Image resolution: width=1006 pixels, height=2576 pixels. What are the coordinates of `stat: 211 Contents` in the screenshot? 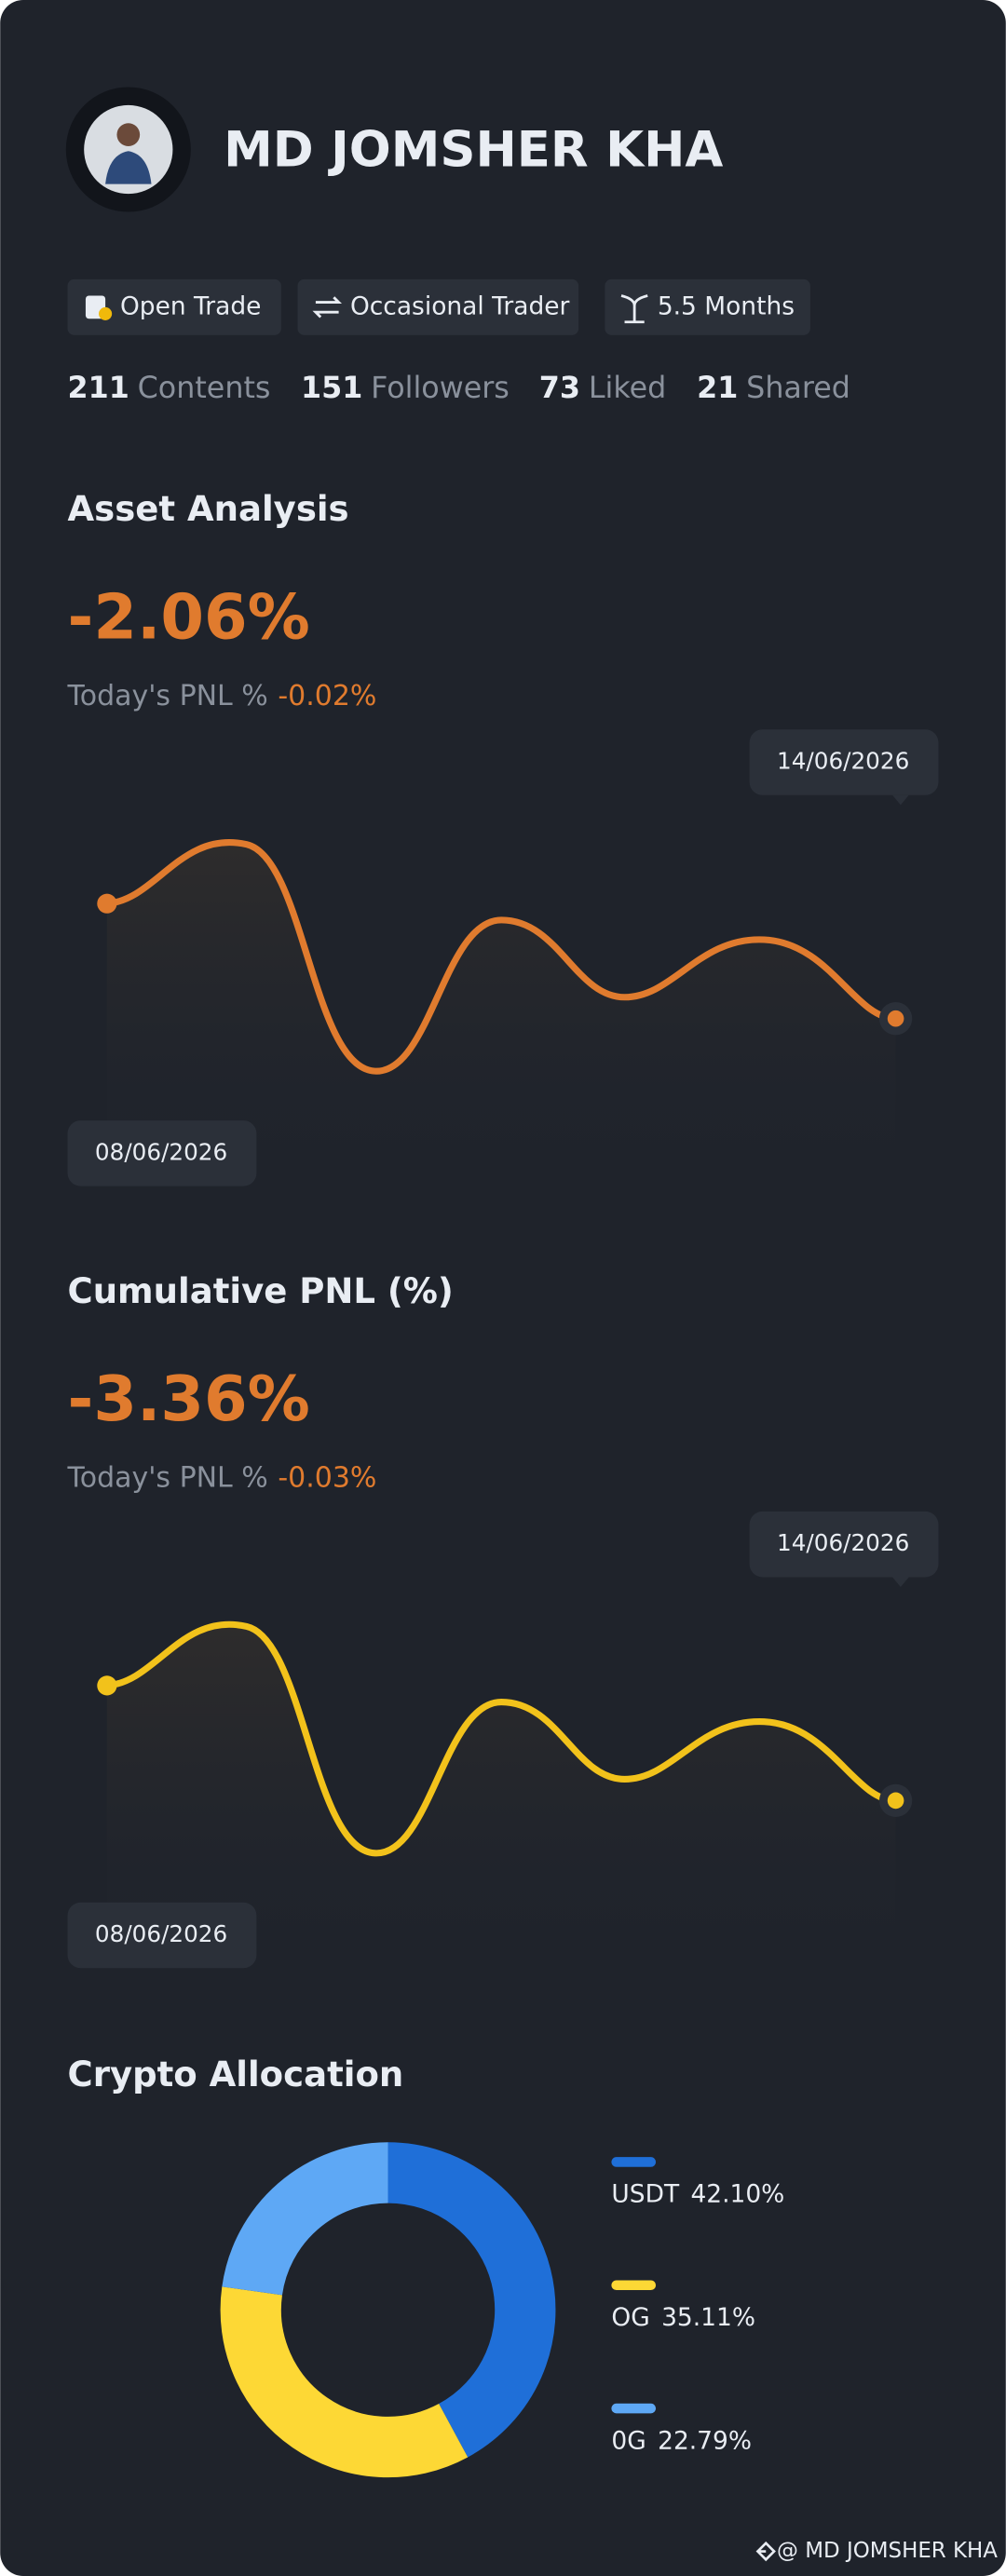 It's located at (169, 388).